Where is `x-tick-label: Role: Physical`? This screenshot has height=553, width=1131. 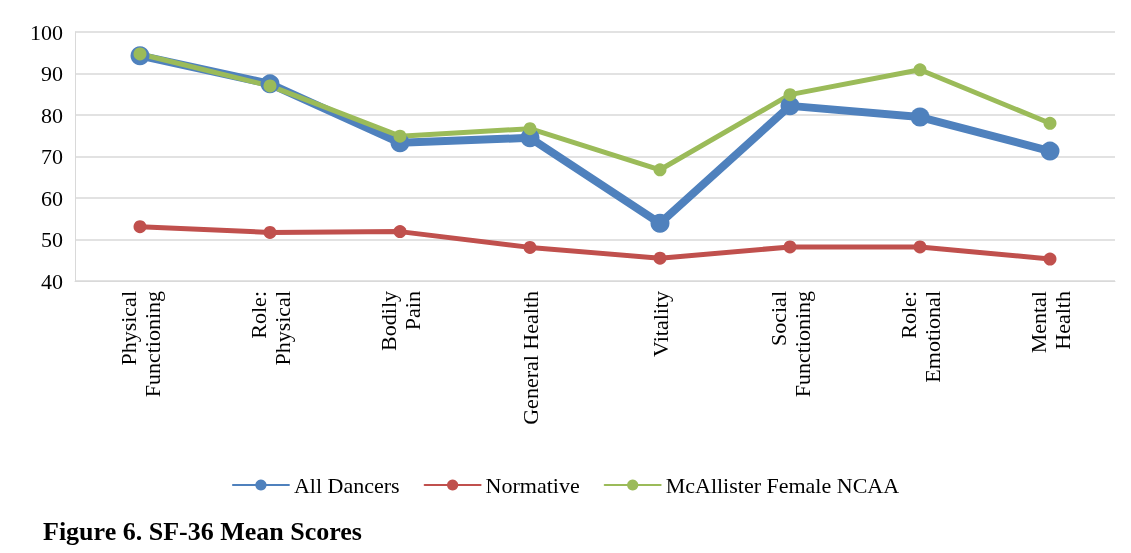
x-tick-label: Role: Physical is located at coordinates (270, 328).